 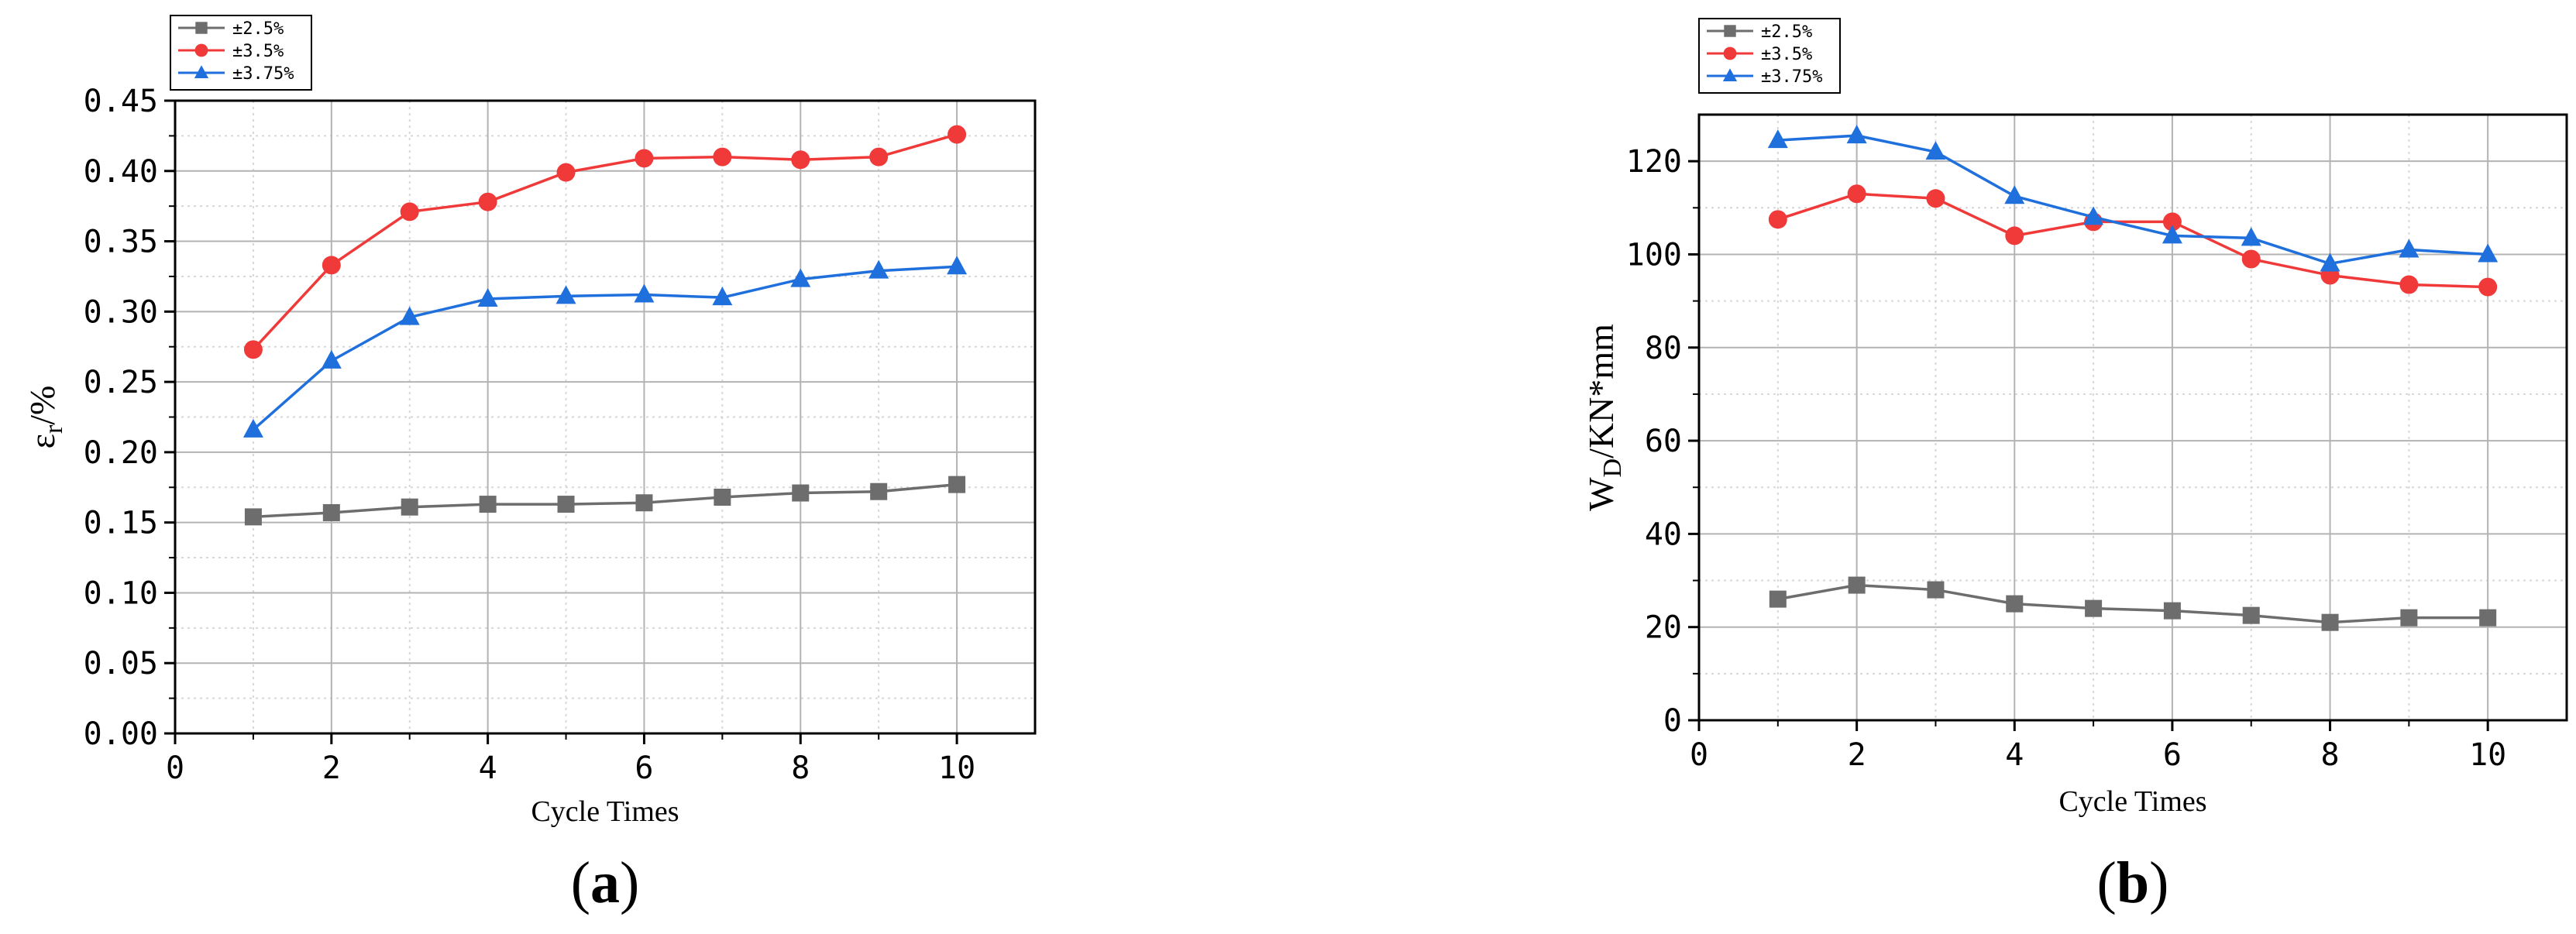 I want to click on y-tick-label: 0.35, so click(x=121, y=243).